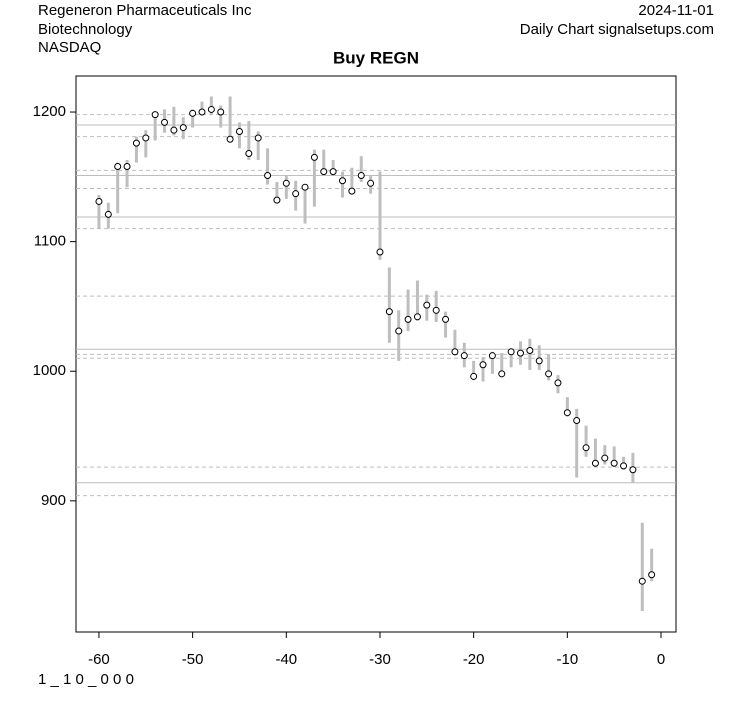 The image size is (753, 708). Describe the element at coordinates (145, 10) in the screenshot. I see `company: Regeneron Pharmaceuticals Inc` at that location.